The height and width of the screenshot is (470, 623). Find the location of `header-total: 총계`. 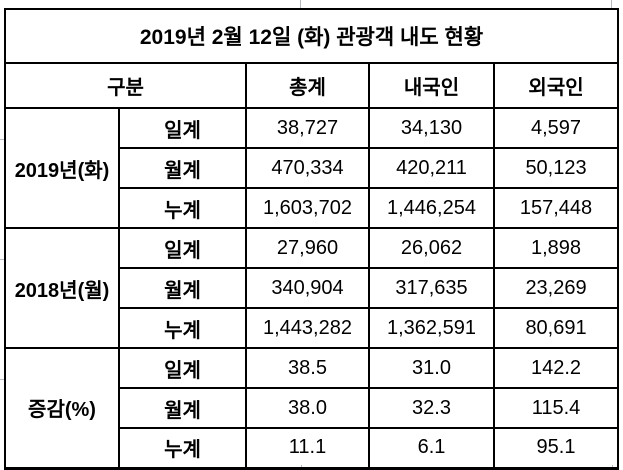

header-total: 총계 is located at coordinates (307, 85).